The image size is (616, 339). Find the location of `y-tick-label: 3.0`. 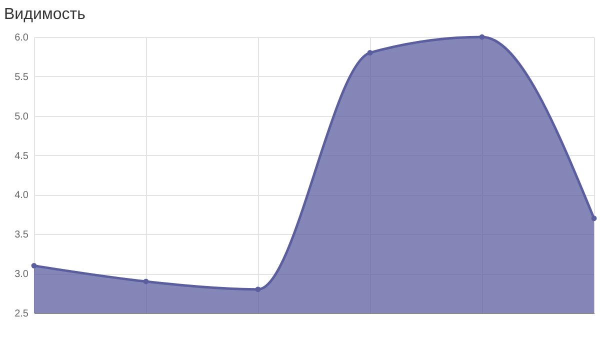

y-tick-label: 3.0 is located at coordinates (21, 274).